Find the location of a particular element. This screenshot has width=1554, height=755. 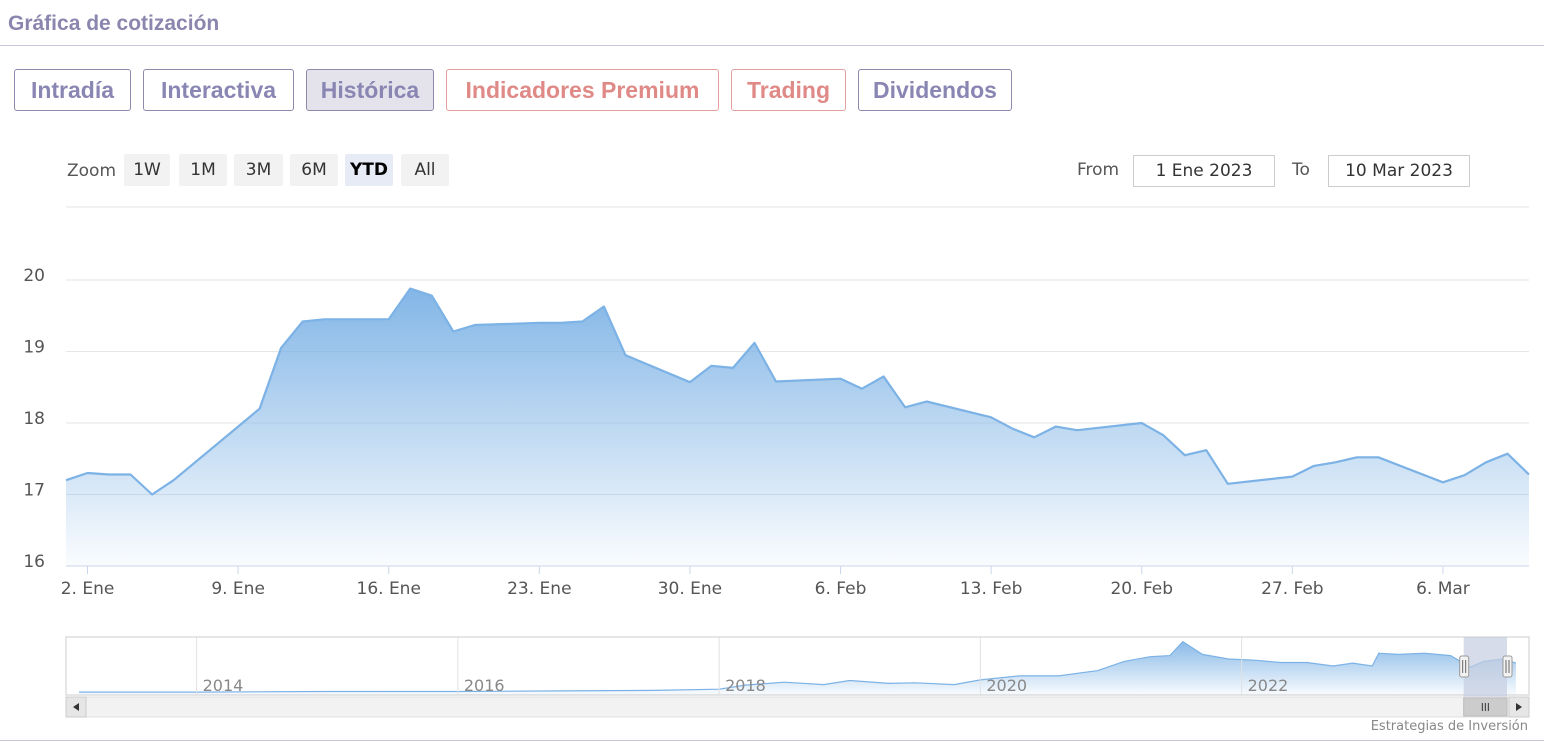

zoom-1w-button: 1W is located at coordinates (147, 170).